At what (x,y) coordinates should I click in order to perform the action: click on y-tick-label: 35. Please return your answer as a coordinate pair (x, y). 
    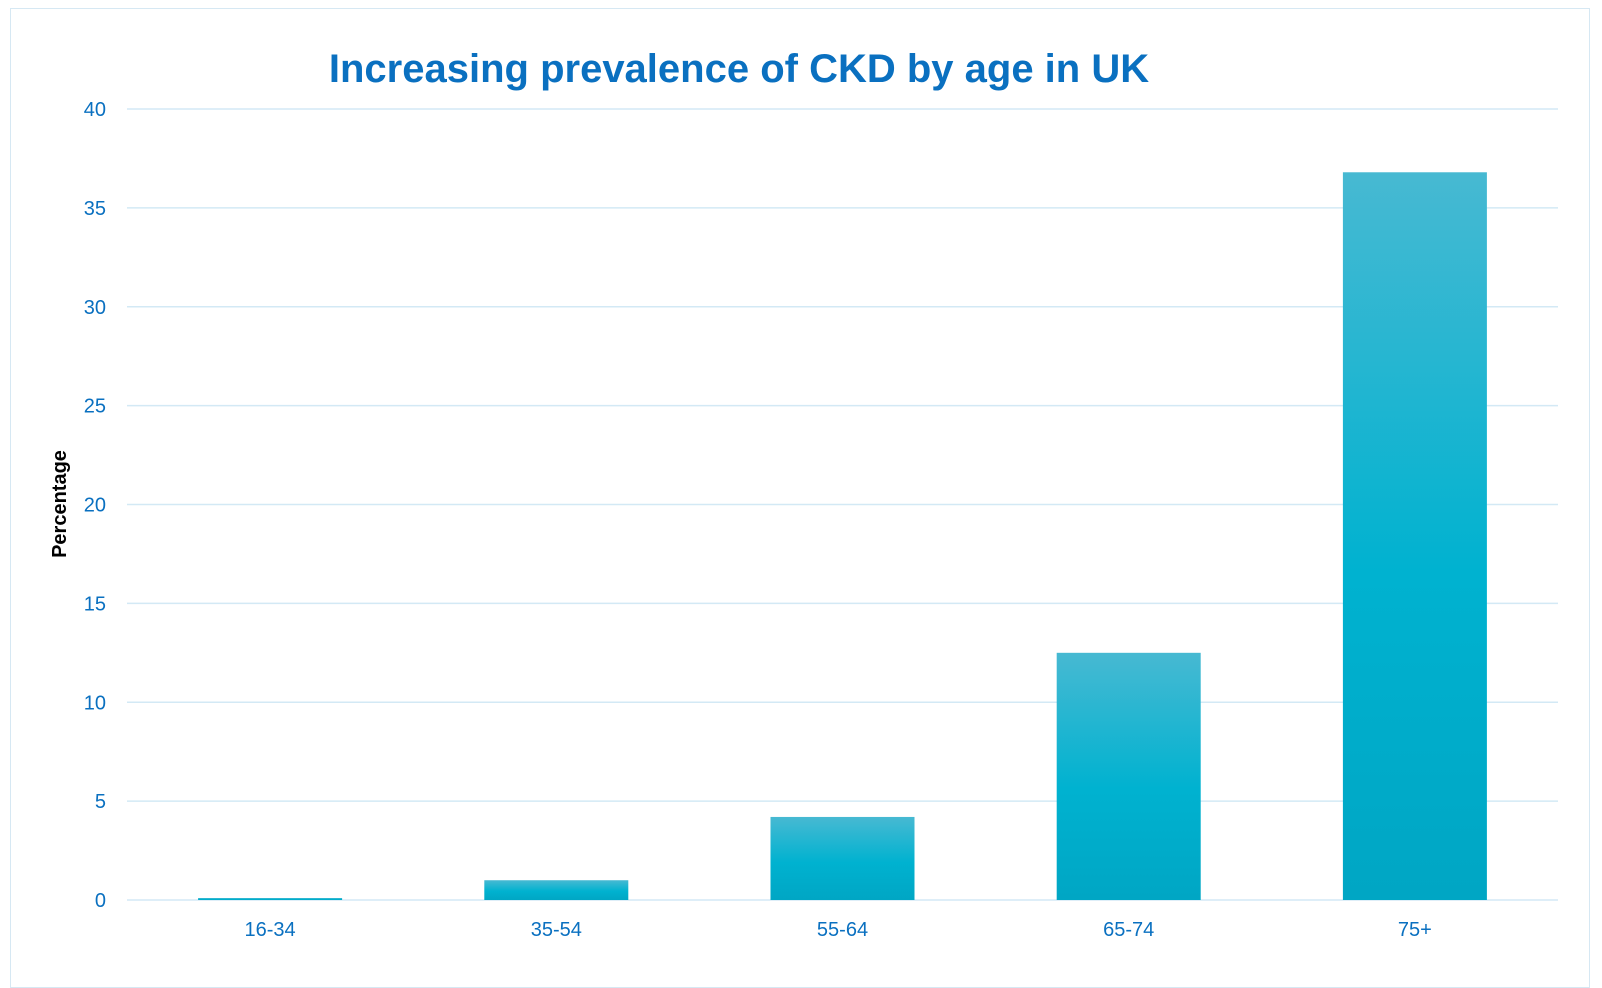
    Looking at the image, I should click on (95, 209).